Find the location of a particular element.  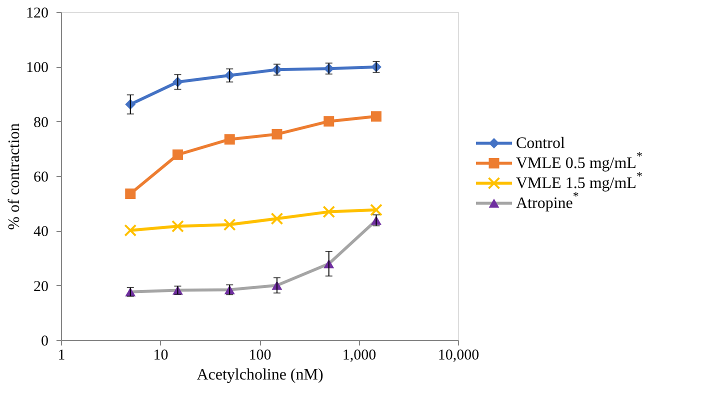

x-tick-label: 10,000 is located at coordinates (459, 356).